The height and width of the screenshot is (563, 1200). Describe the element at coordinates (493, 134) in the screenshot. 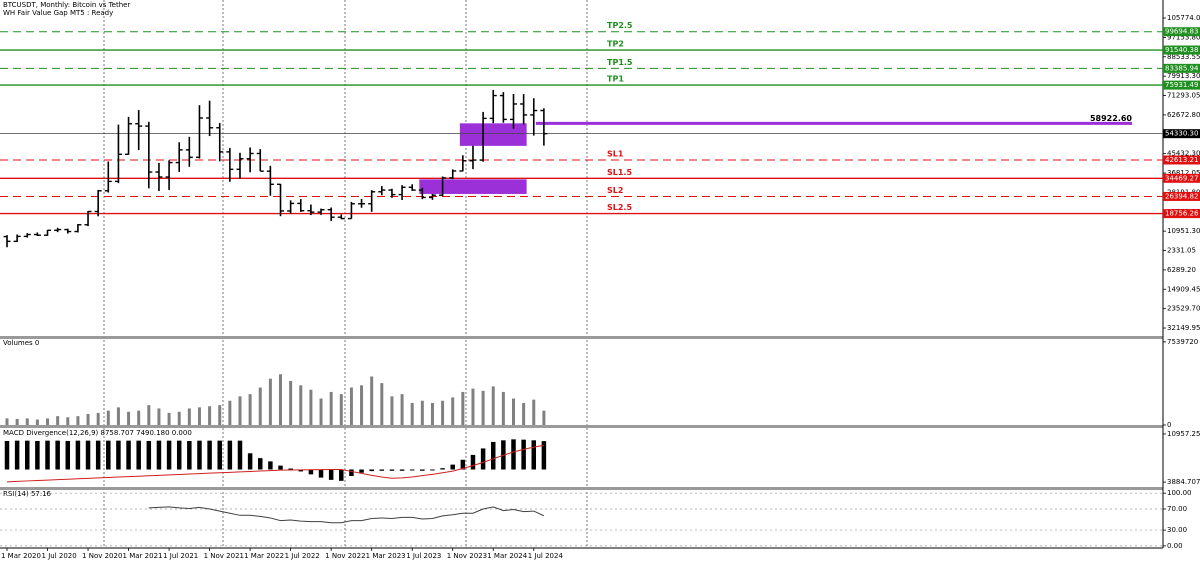

I see `fvg-zone` at that location.